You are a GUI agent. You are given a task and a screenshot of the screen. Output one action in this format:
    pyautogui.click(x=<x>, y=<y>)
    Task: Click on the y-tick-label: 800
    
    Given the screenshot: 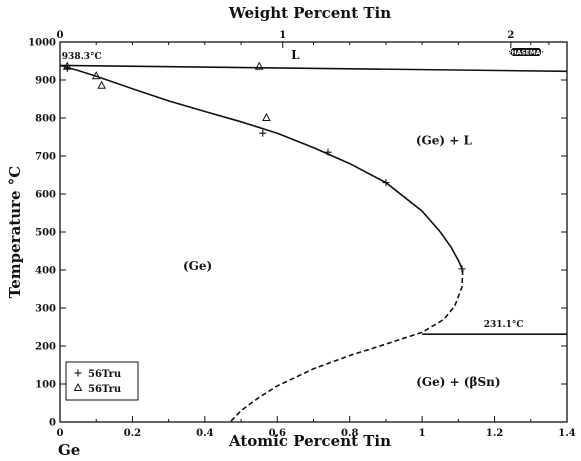 What is the action you would take?
    pyautogui.click(x=45, y=119)
    